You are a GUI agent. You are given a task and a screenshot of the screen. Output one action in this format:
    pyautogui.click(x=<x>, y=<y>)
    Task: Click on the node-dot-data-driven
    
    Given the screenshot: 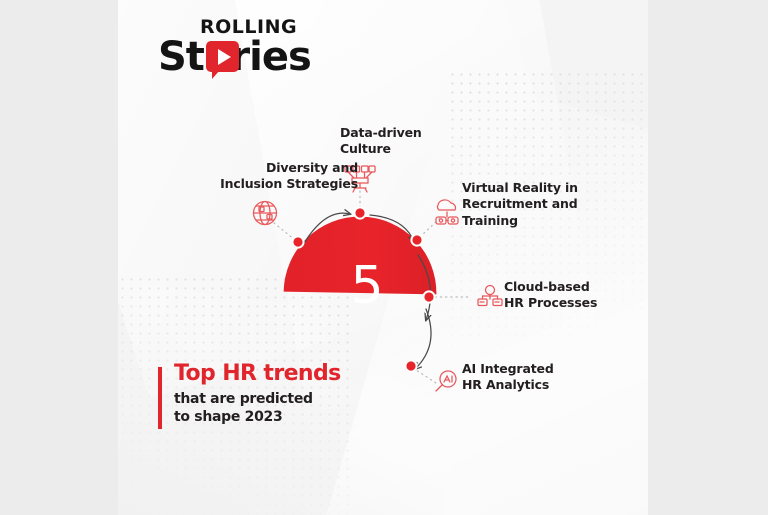 What is the action you would take?
    pyautogui.click(x=360, y=213)
    